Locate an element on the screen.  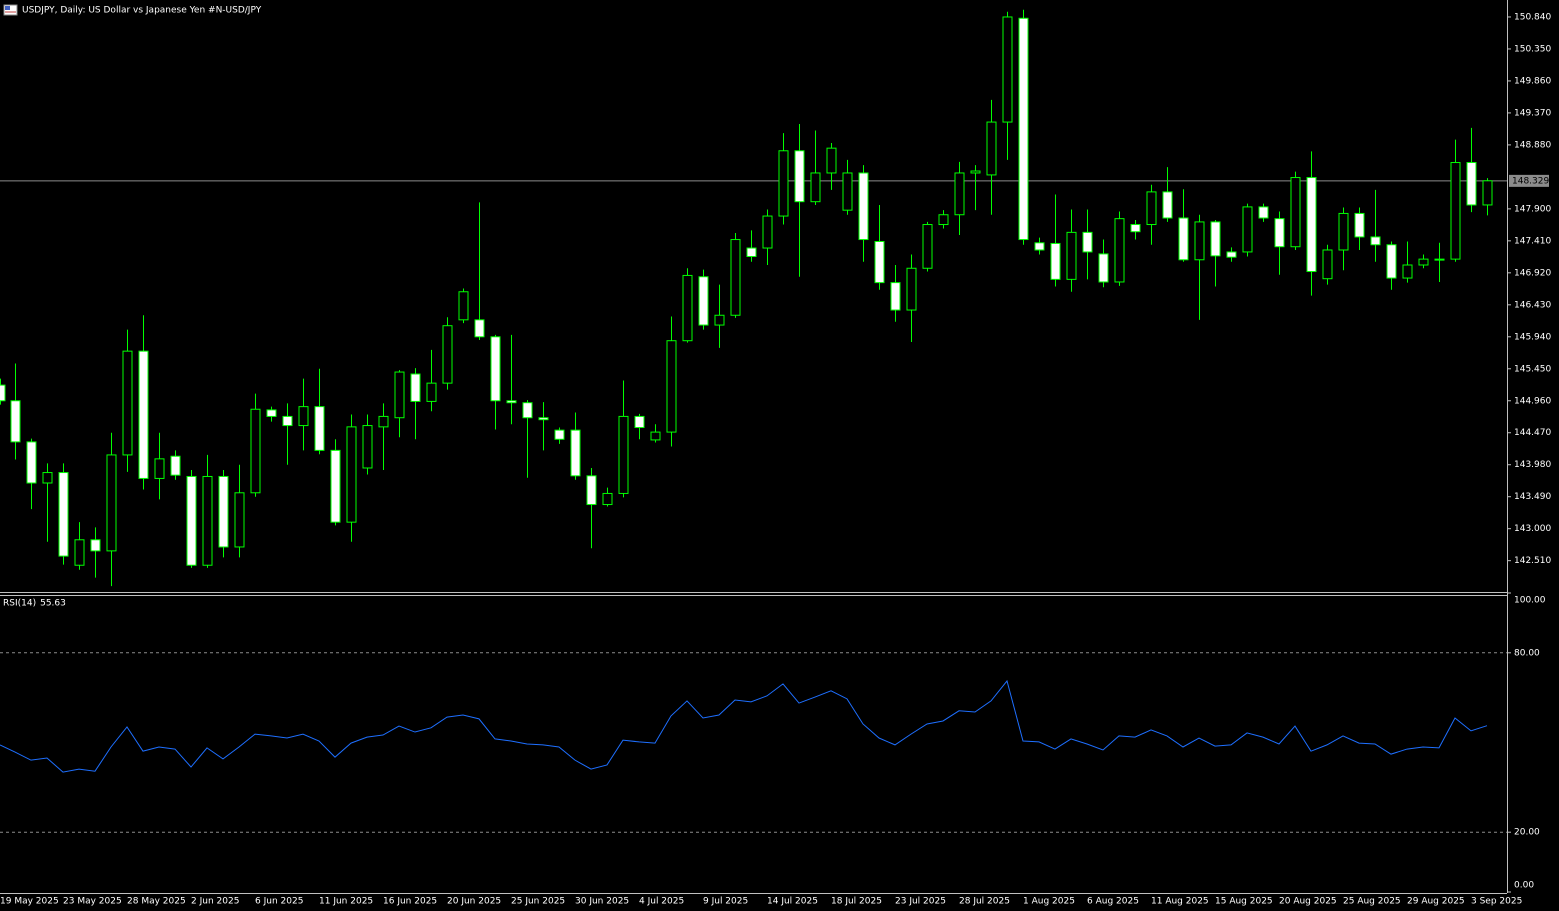
rsi-line is located at coordinates (744, 726).